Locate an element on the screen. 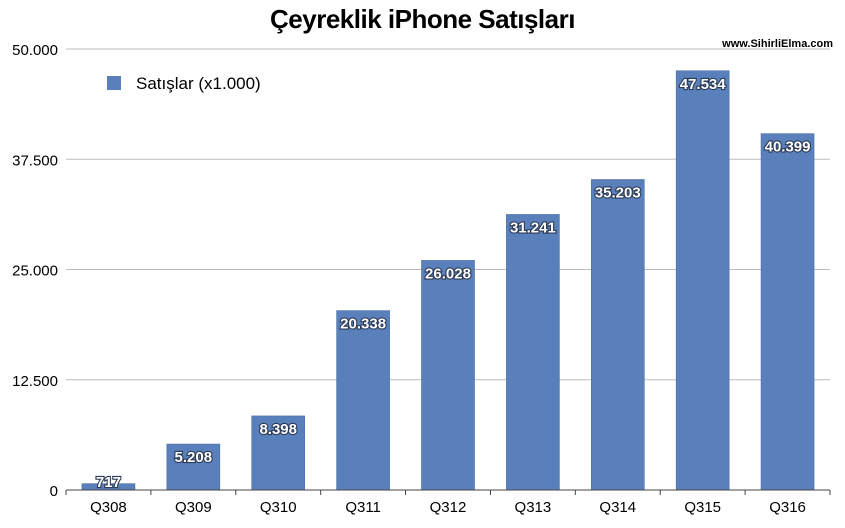  bar-q313 is located at coordinates (533, 352).